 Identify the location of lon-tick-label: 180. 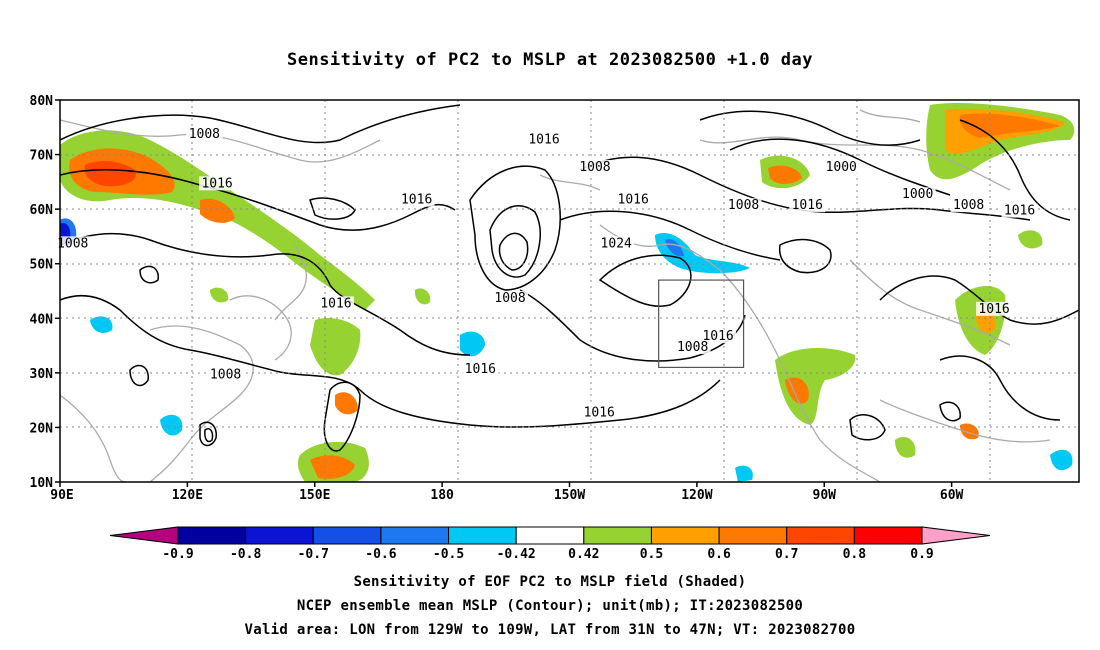
(442, 495).